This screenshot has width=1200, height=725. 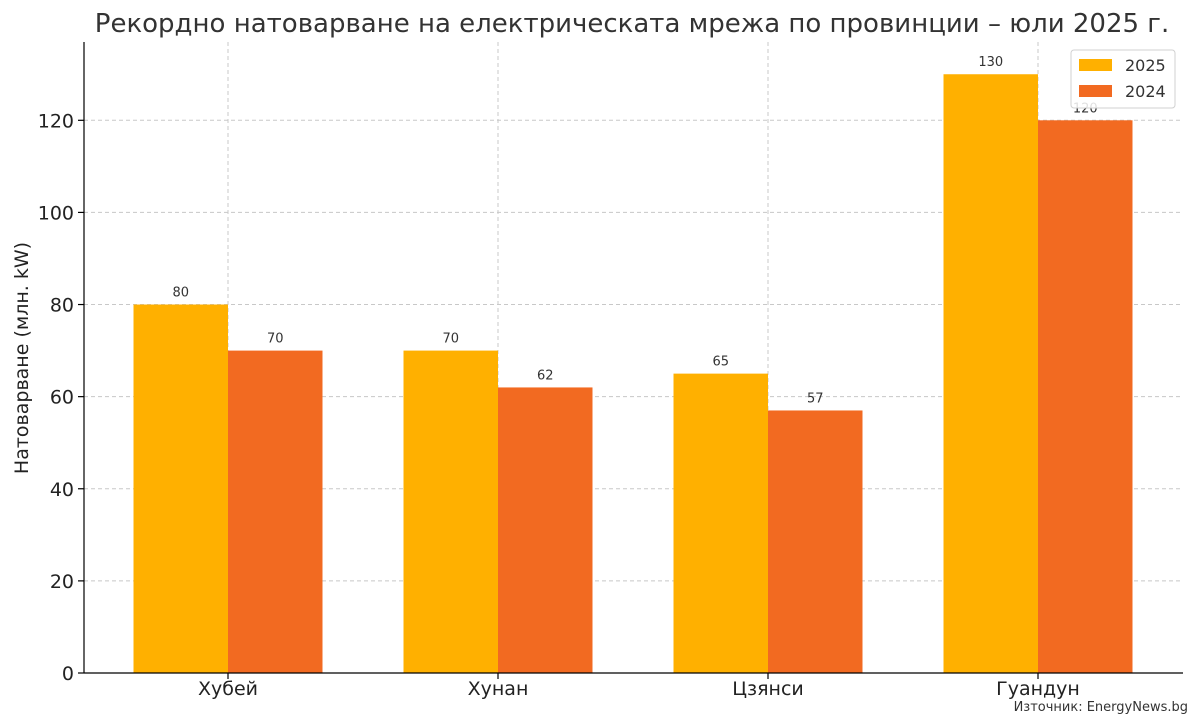 What do you see at coordinates (68, 674) in the screenshot?
I see `y-tick-label: 0` at bounding box center [68, 674].